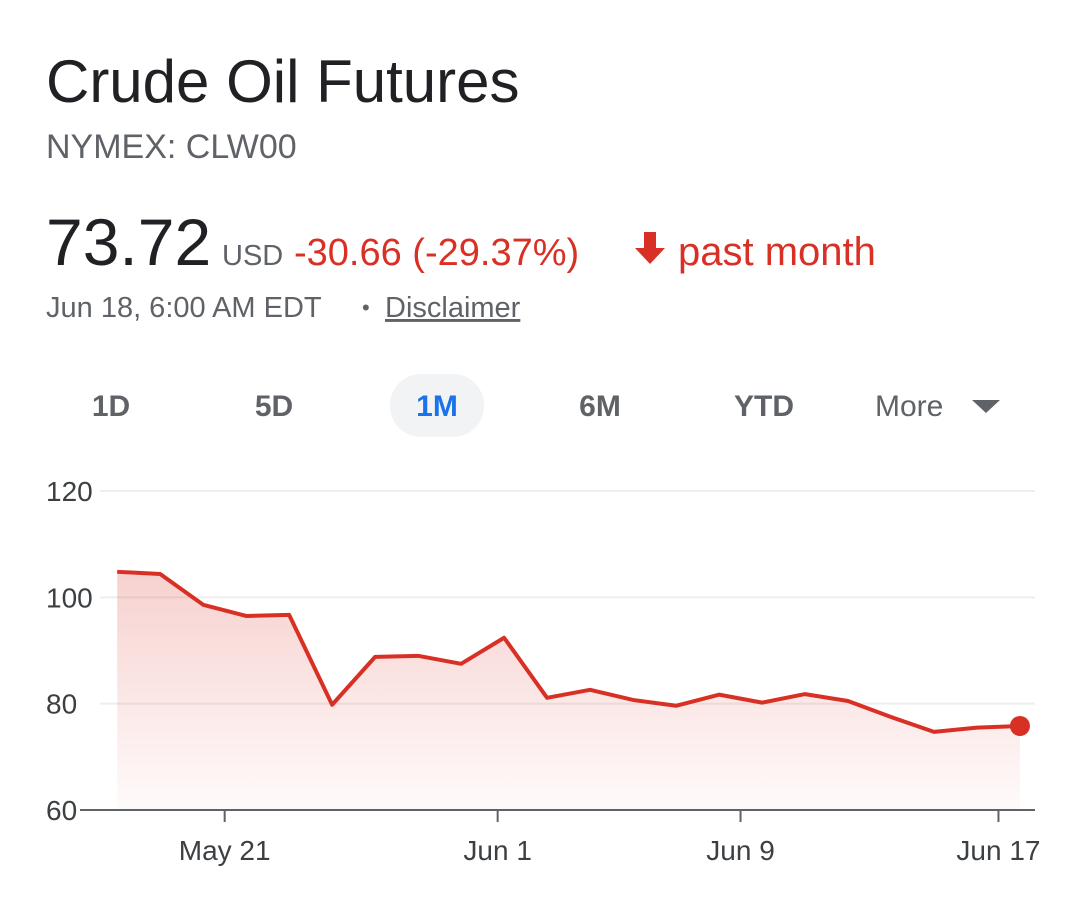 The width and height of the screenshot is (1080, 911). Describe the element at coordinates (777, 252) in the screenshot. I see `period: past month` at that location.